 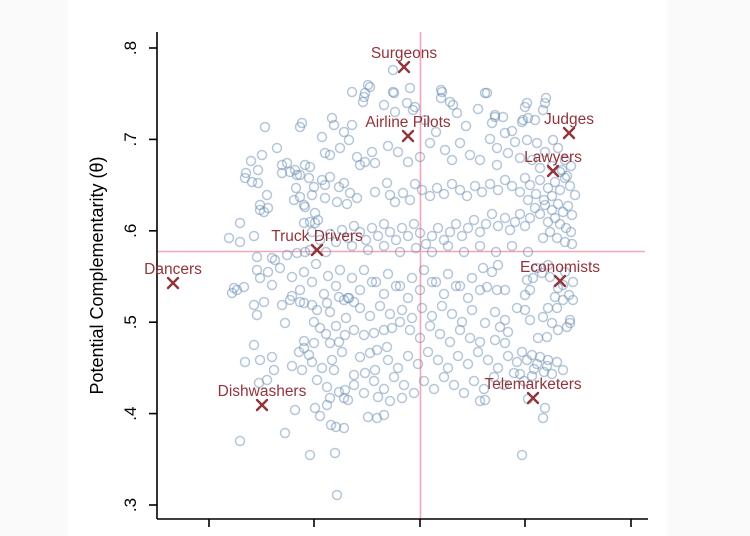 I want to click on occupation-label-lawyers: Lawyers, so click(x=553, y=157).